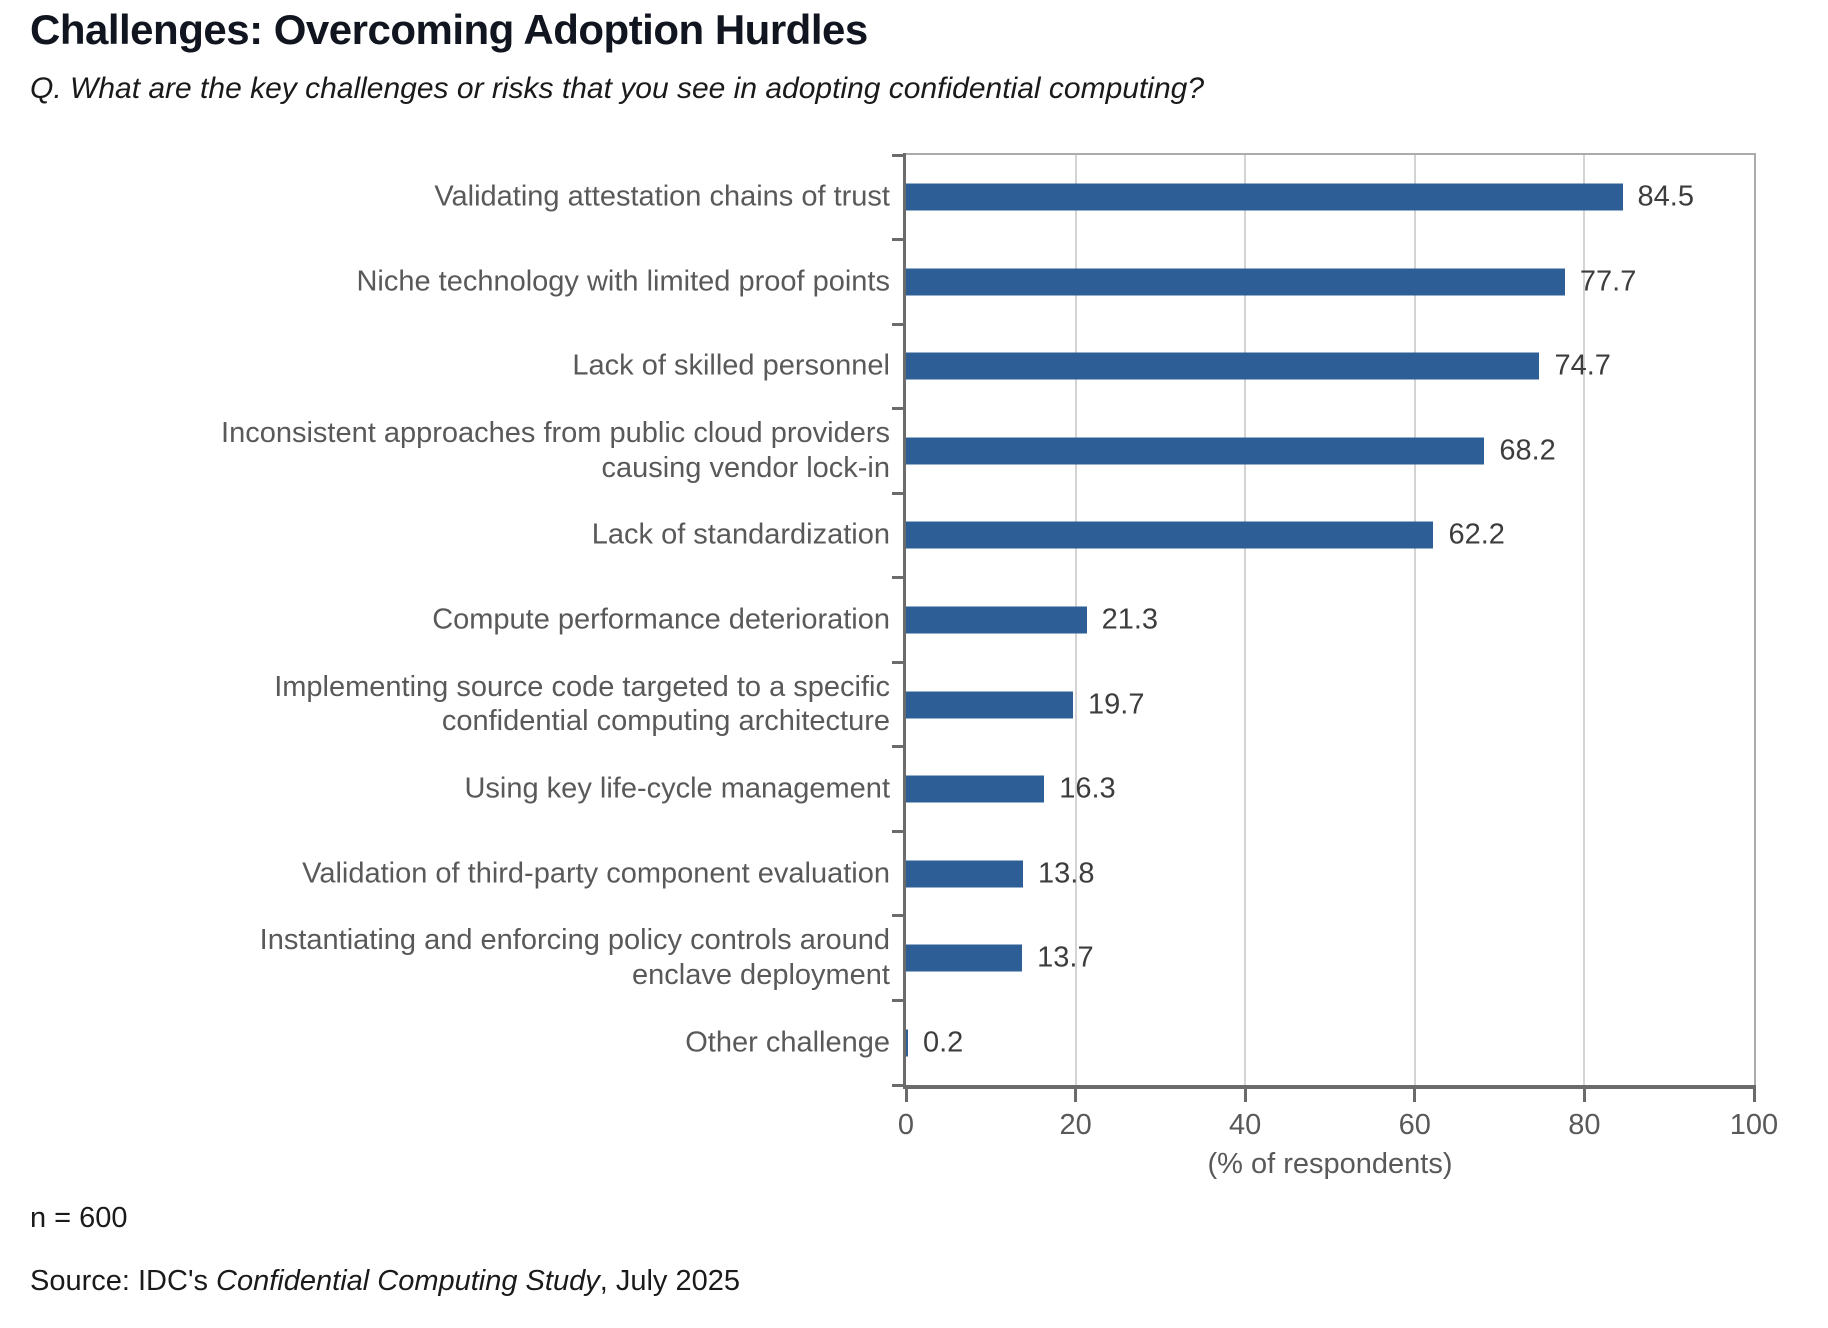 This screenshot has width=1828, height=1328. I want to click on x-axis-line, so click(1329, 1087).